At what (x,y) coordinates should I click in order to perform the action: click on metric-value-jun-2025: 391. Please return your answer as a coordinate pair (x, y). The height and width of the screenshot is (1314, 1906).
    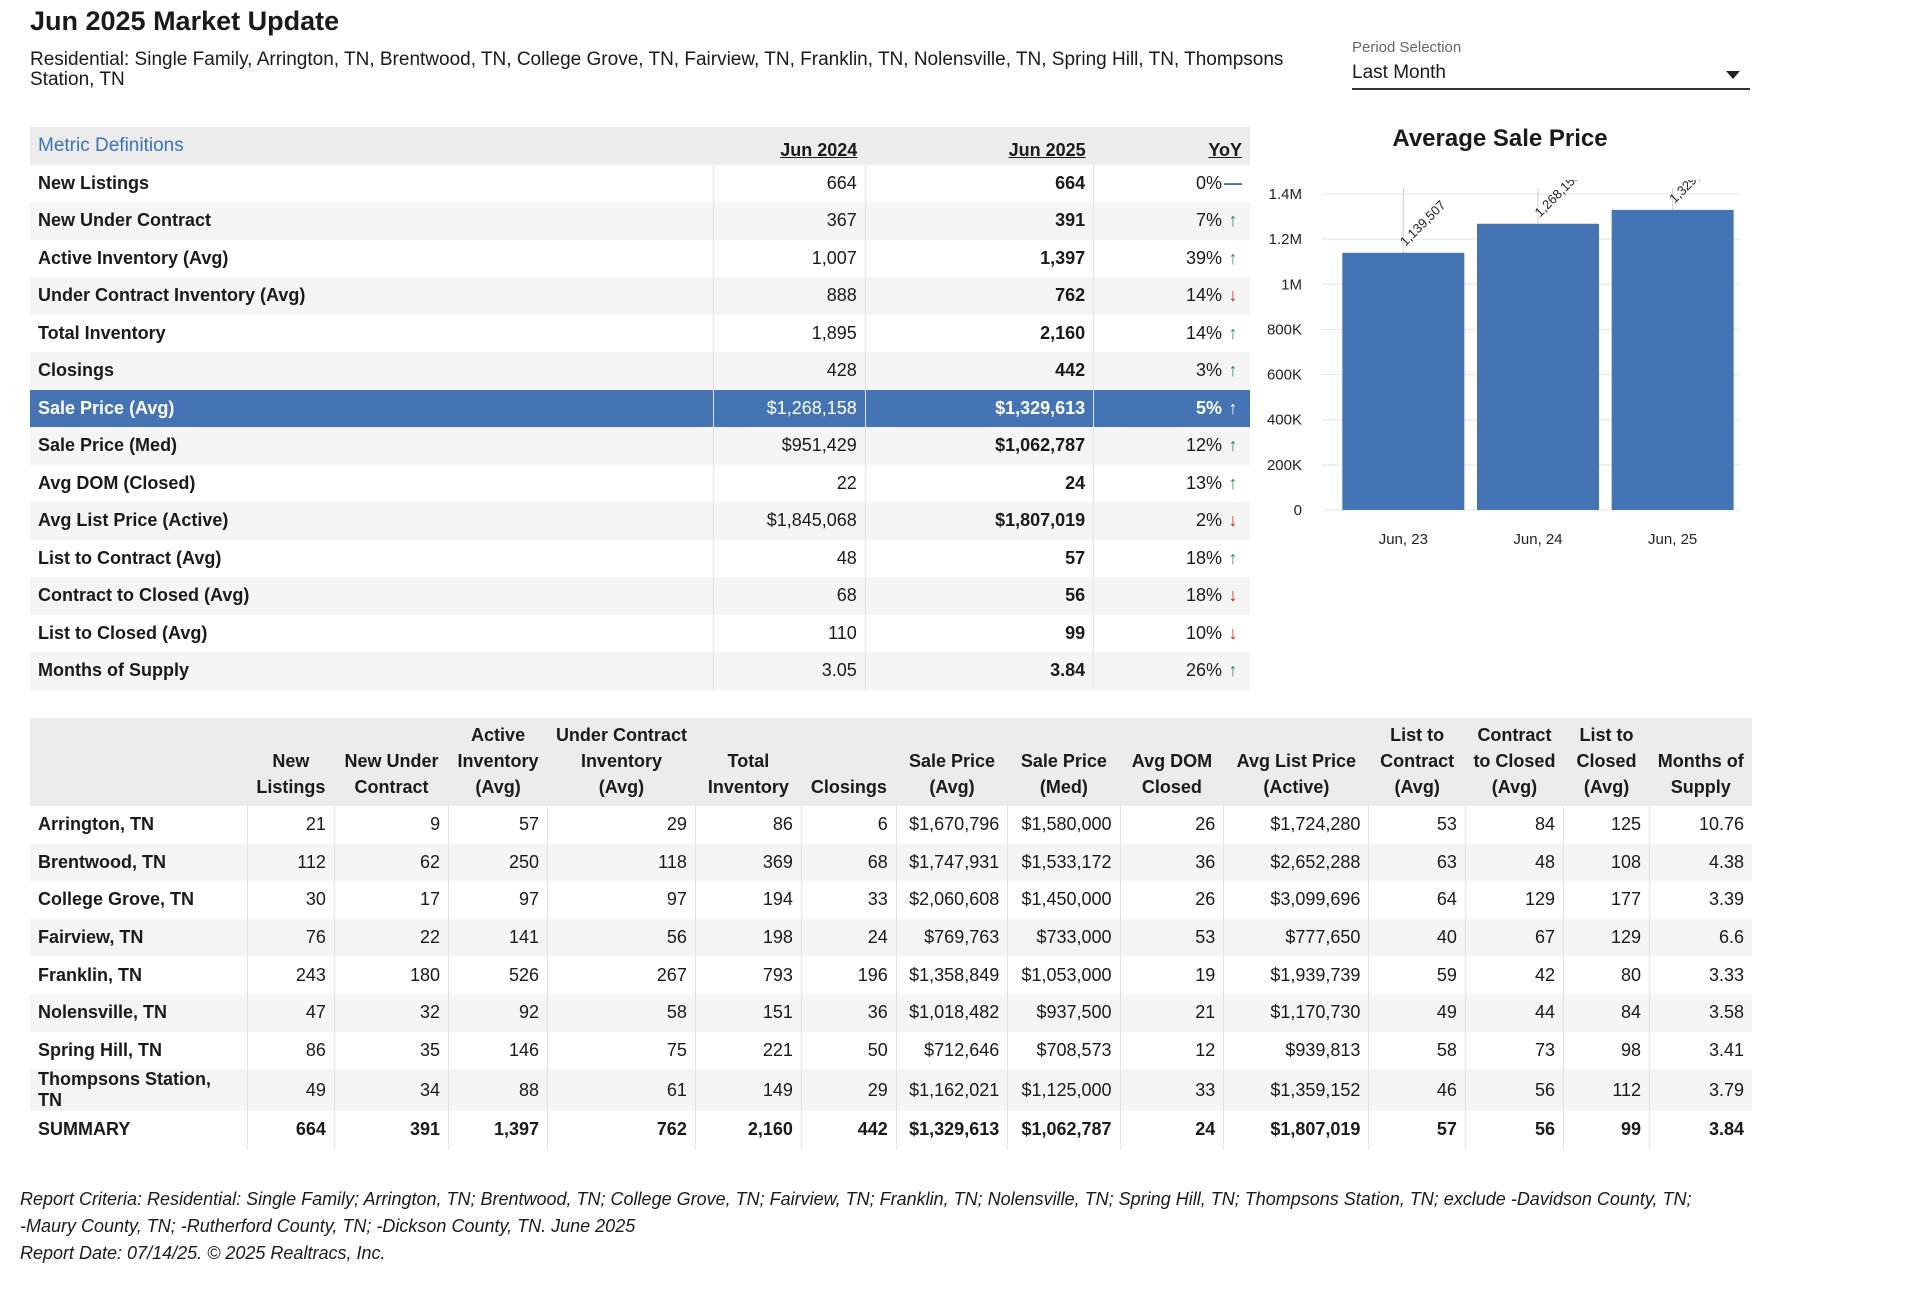
    Looking at the image, I should click on (980, 221).